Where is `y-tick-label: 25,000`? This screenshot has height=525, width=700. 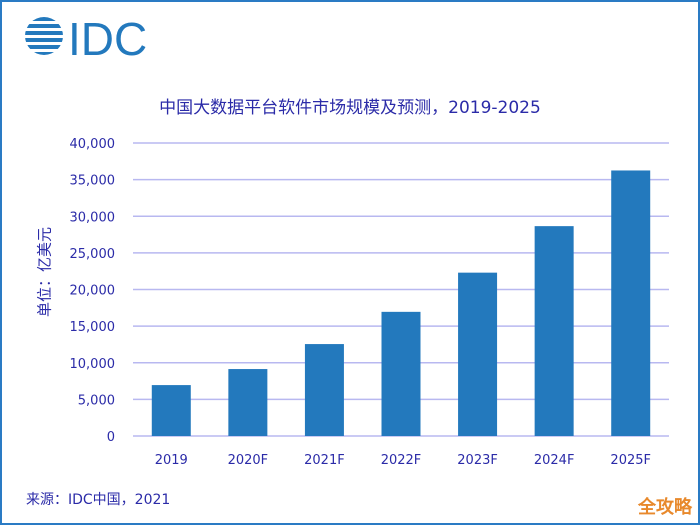
y-tick-label: 25,000 is located at coordinates (93, 254).